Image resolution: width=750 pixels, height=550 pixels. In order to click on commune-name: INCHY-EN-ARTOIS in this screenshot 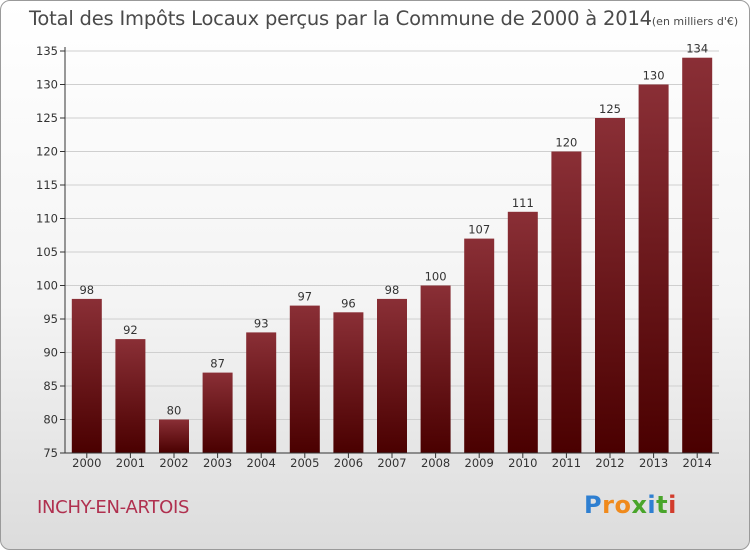, I will do `click(113, 507)`.